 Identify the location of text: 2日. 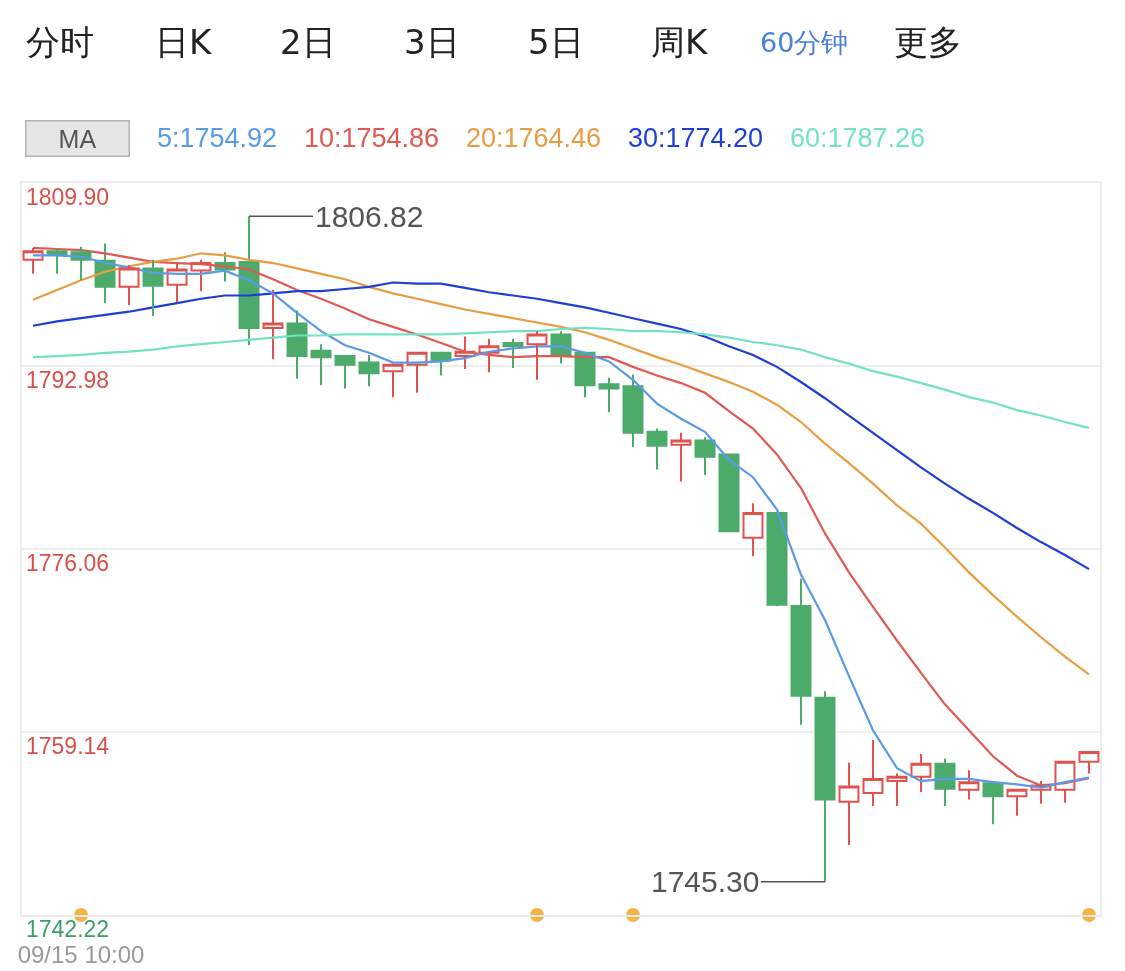
(308, 42).